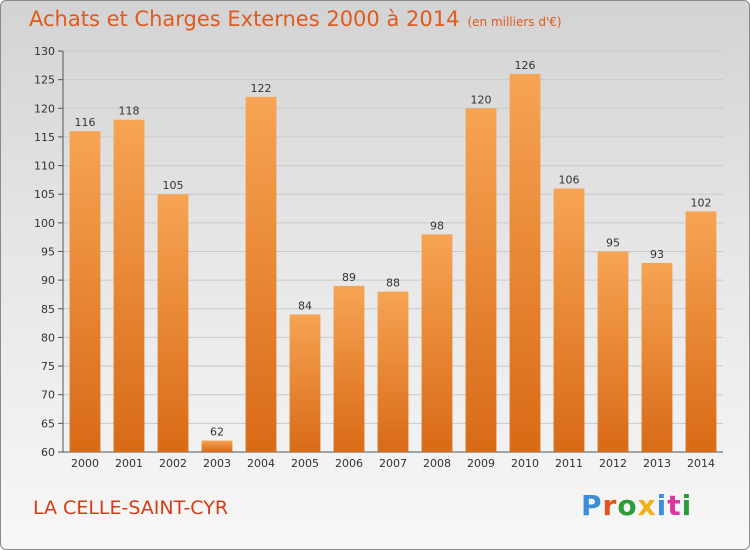 Image resolution: width=750 pixels, height=550 pixels. I want to click on y-tick-label: 130, so click(44, 51).